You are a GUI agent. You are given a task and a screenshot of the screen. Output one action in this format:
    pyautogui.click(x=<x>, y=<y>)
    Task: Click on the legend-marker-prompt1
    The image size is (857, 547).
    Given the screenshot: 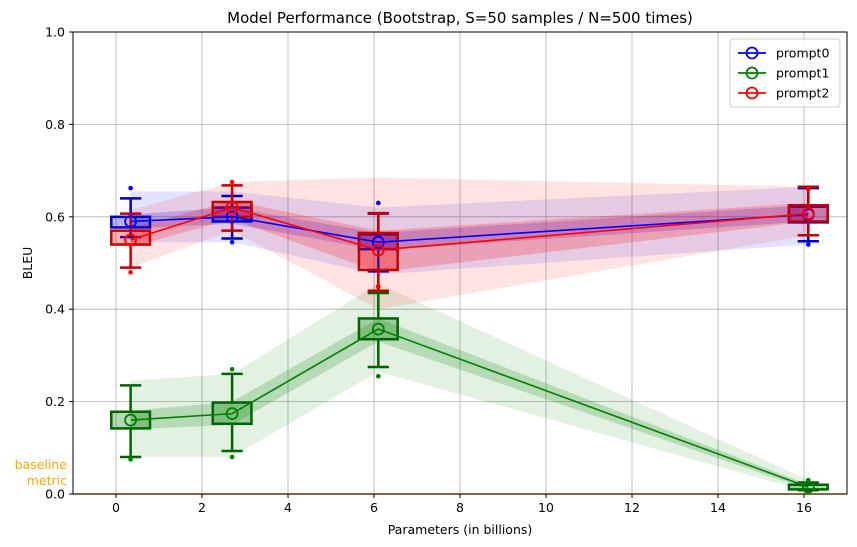 What is the action you would take?
    pyautogui.click(x=752, y=73)
    